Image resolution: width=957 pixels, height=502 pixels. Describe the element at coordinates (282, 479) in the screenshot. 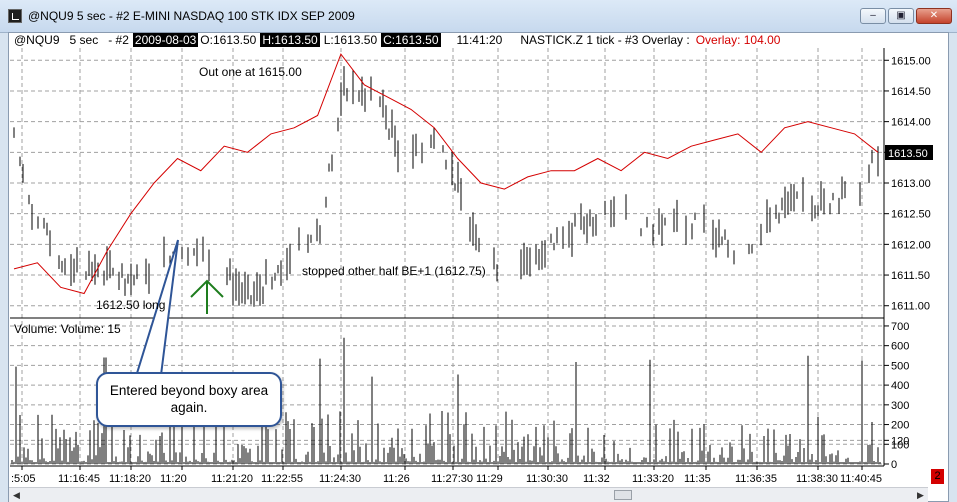

I see `time-tick-label: 11:22:55` at that location.